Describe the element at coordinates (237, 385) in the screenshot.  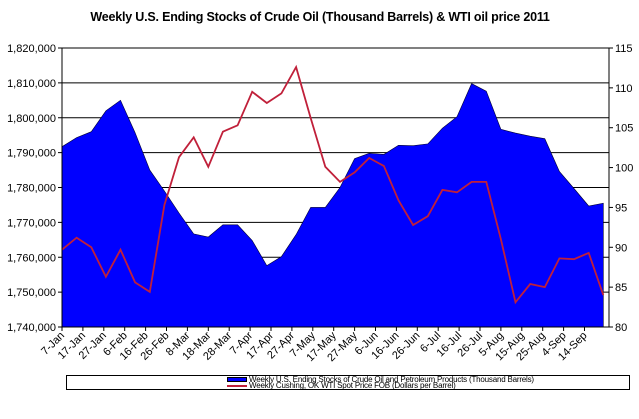
I see `legend-swatch-price` at that location.